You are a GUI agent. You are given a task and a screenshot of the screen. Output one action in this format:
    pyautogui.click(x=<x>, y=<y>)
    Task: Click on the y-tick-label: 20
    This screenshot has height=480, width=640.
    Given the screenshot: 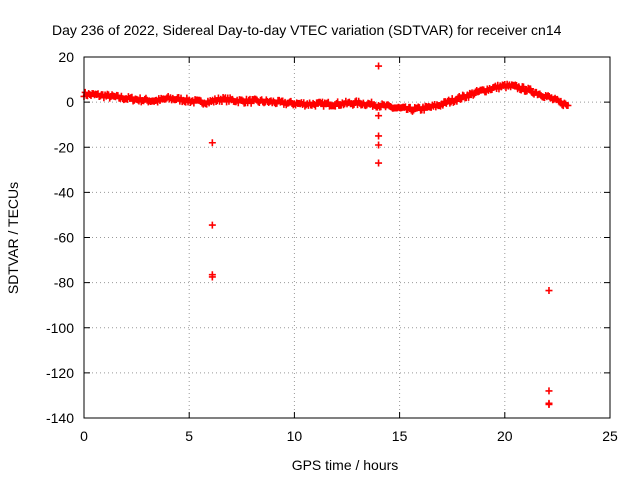 What is the action you would take?
    pyautogui.click(x=66, y=57)
    